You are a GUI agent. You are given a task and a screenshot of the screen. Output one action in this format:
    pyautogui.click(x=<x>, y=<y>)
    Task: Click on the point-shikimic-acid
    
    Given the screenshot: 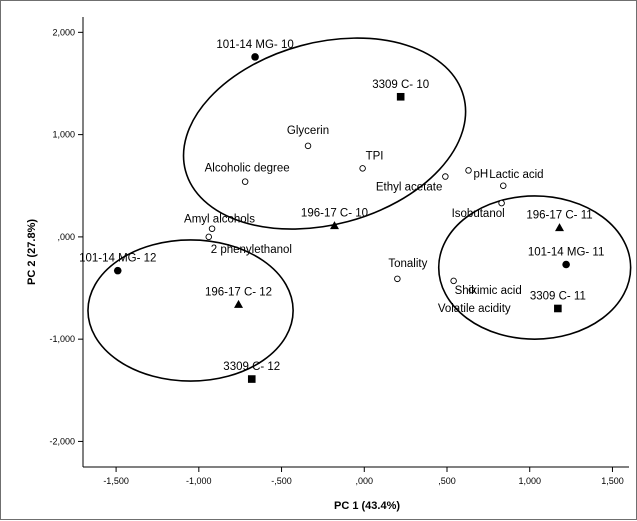 What is the action you would take?
    pyautogui.click(x=453, y=281)
    